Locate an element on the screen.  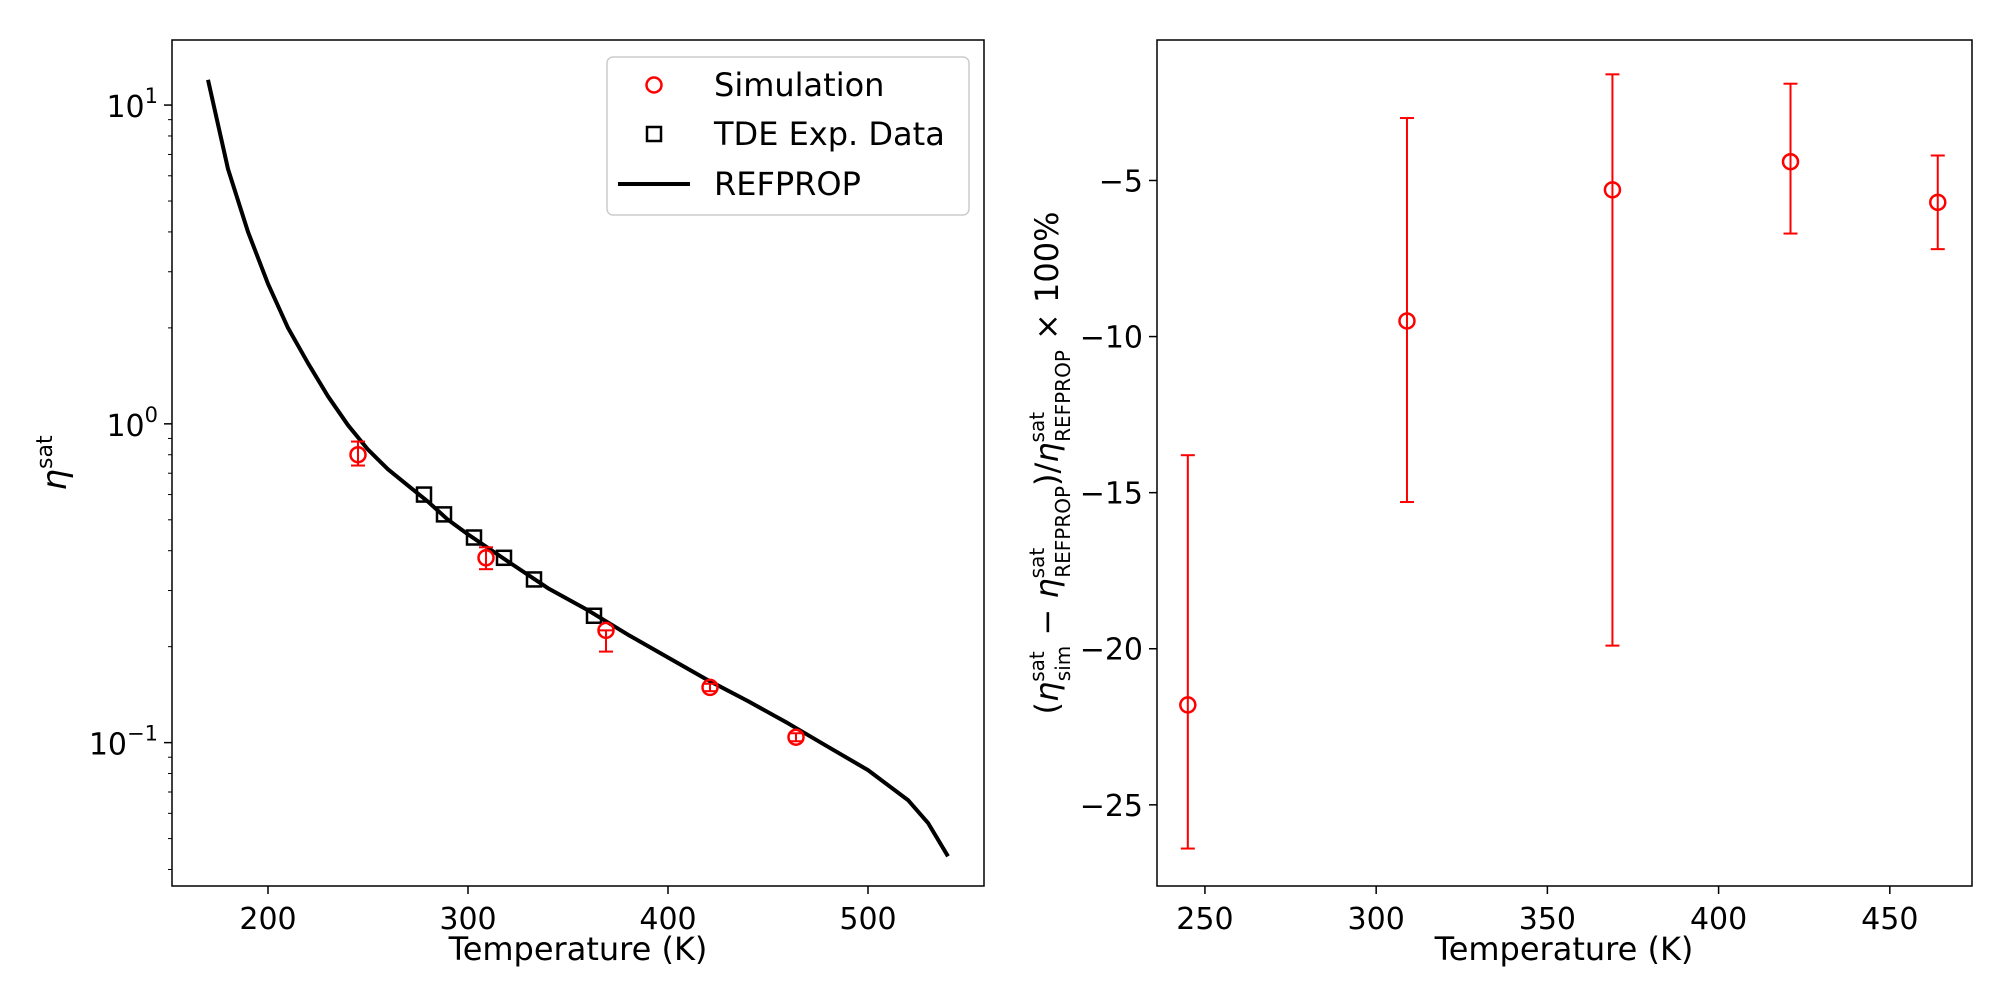
left-y-tick-label: 10⁻¹ is located at coordinates (123, 742).